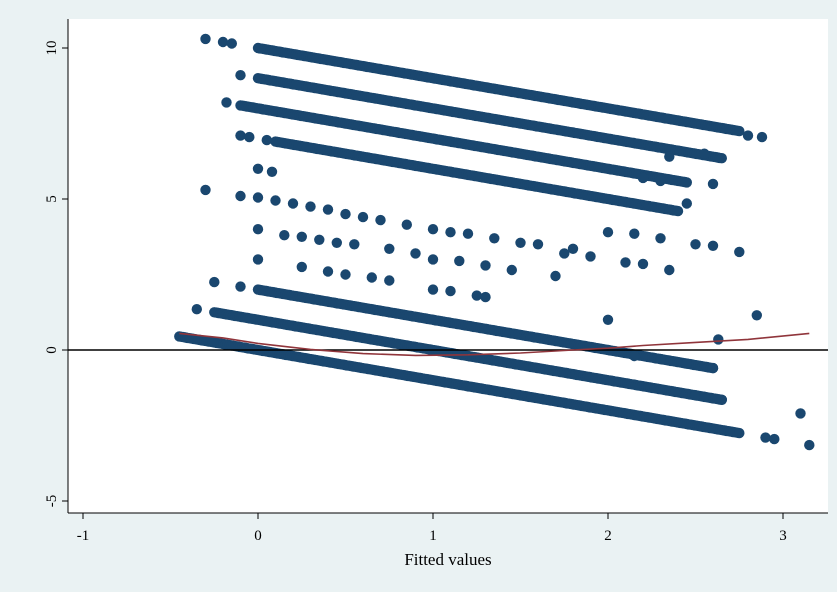 This screenshot has height=592, width=837. I want to click on y-tick-label: 10, so click(52, 48).